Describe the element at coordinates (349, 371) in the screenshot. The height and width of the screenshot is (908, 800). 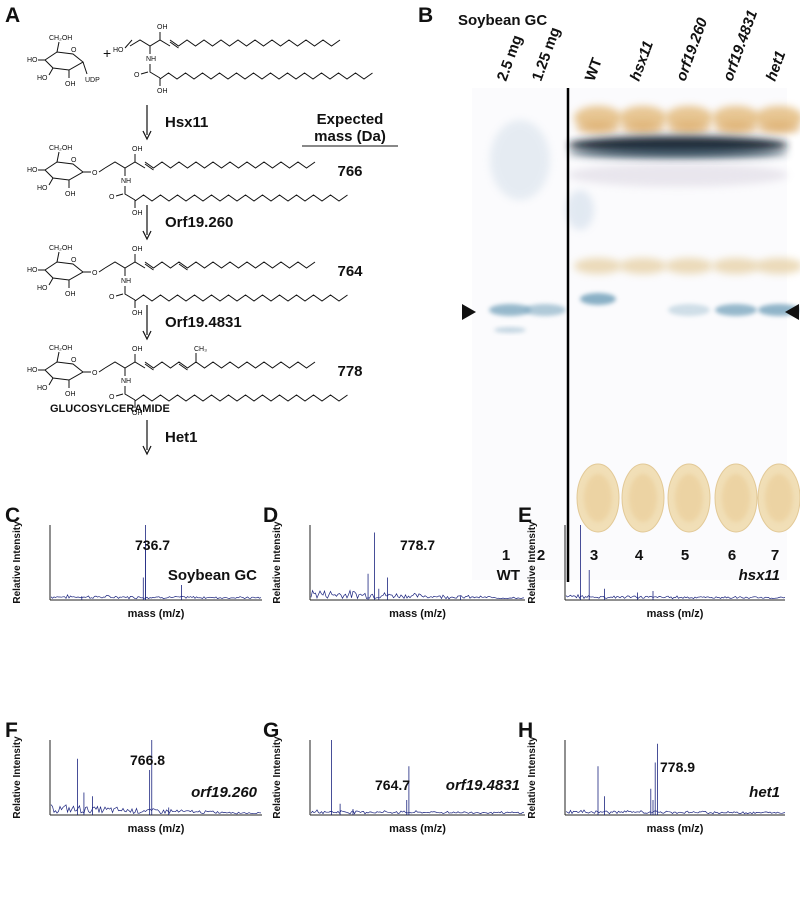
I see `expected-mass: 778` at that location.